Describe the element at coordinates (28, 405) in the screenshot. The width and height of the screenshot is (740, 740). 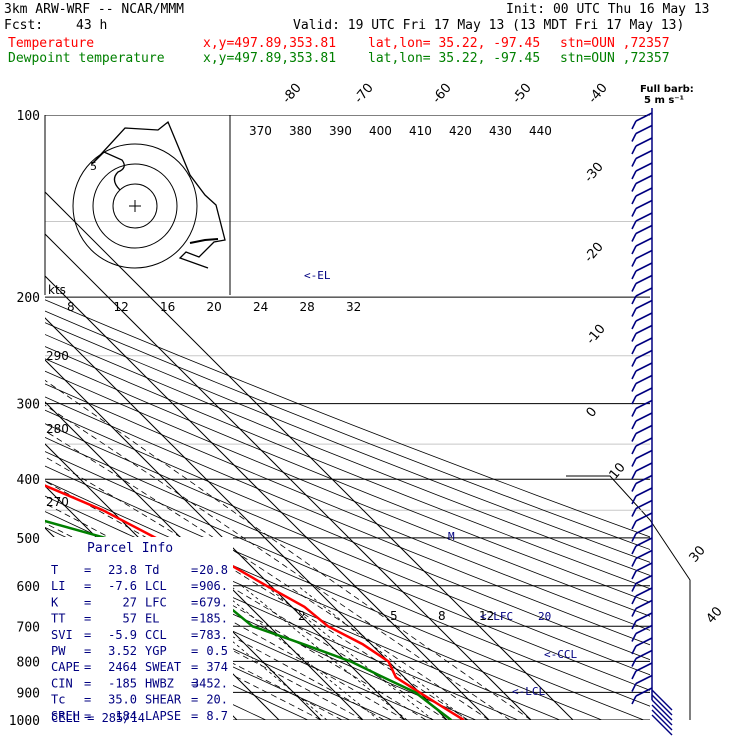
I see `pressure-label: 300` at that location.